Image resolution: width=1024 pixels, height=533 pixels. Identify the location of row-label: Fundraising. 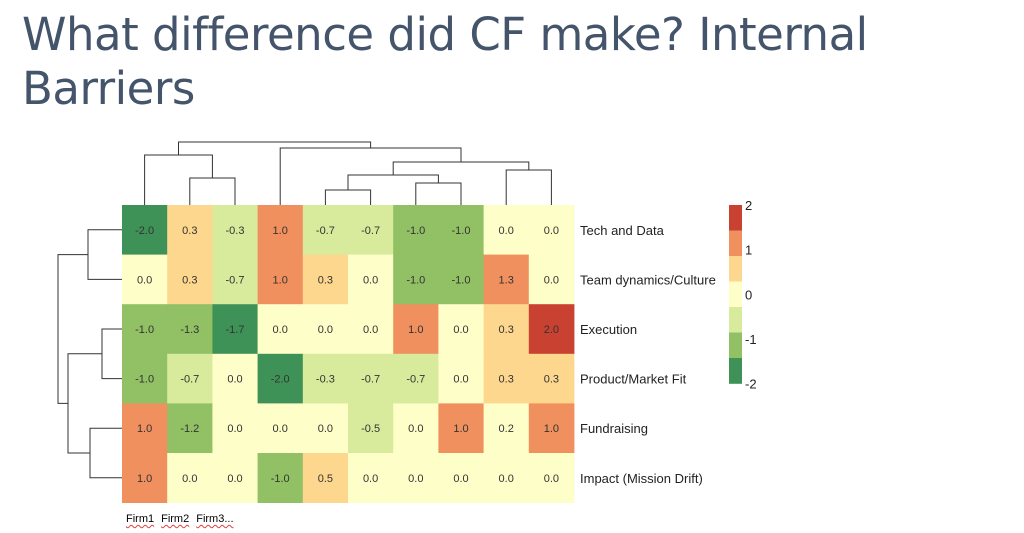
(614, 428).